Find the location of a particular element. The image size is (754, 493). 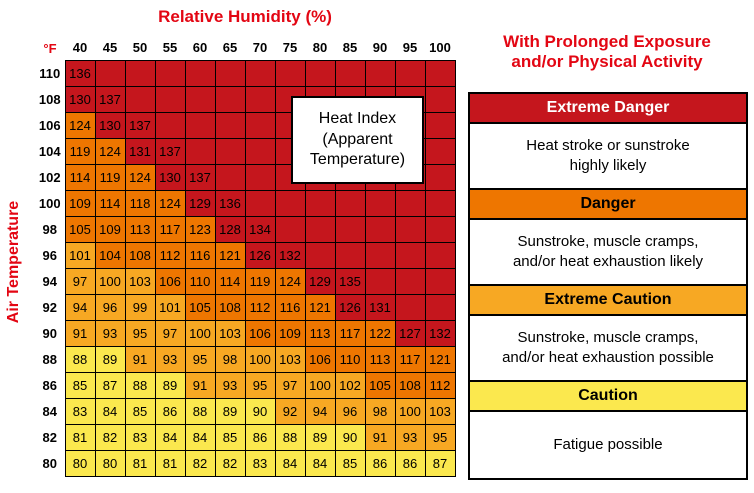

heat-index-row: 88 88 89 91 93 95 98 100 103 106 110 113 117 121 is located at coordinates (245, 359).